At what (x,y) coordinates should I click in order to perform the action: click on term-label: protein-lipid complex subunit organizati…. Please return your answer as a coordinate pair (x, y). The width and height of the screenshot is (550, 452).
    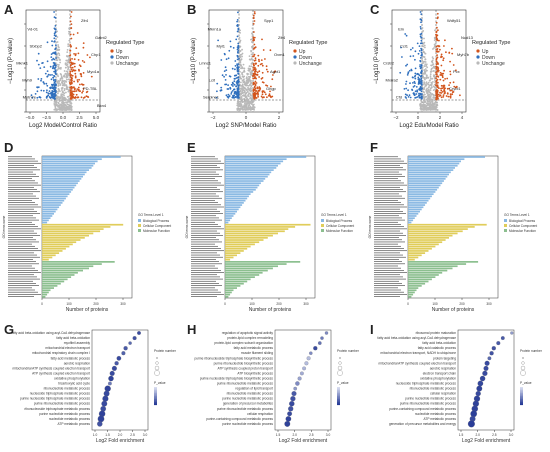
    Looking at the image, I should click on (243, 343).